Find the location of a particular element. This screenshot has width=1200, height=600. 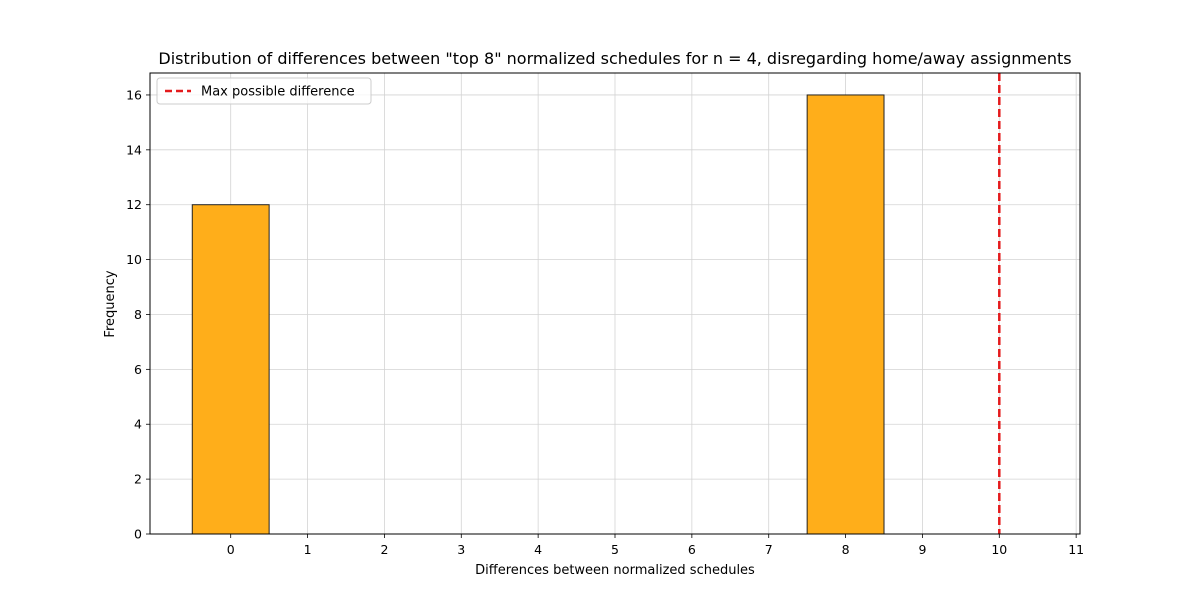

legend: Max possible difference is located at coordinates (264, 91).